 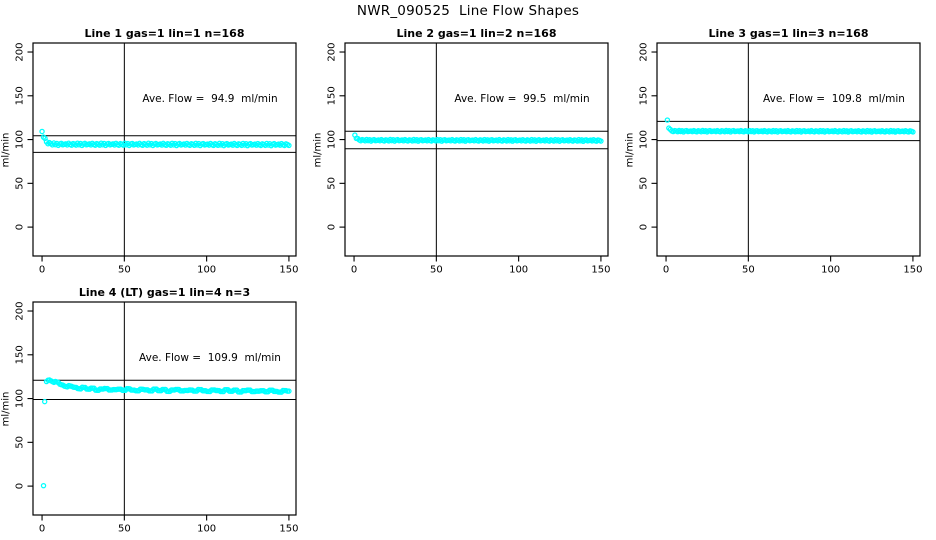 I want to click on average-flow-annotation: Ave. Flow = 94.9 ml/min, so click(x=209, y=99).